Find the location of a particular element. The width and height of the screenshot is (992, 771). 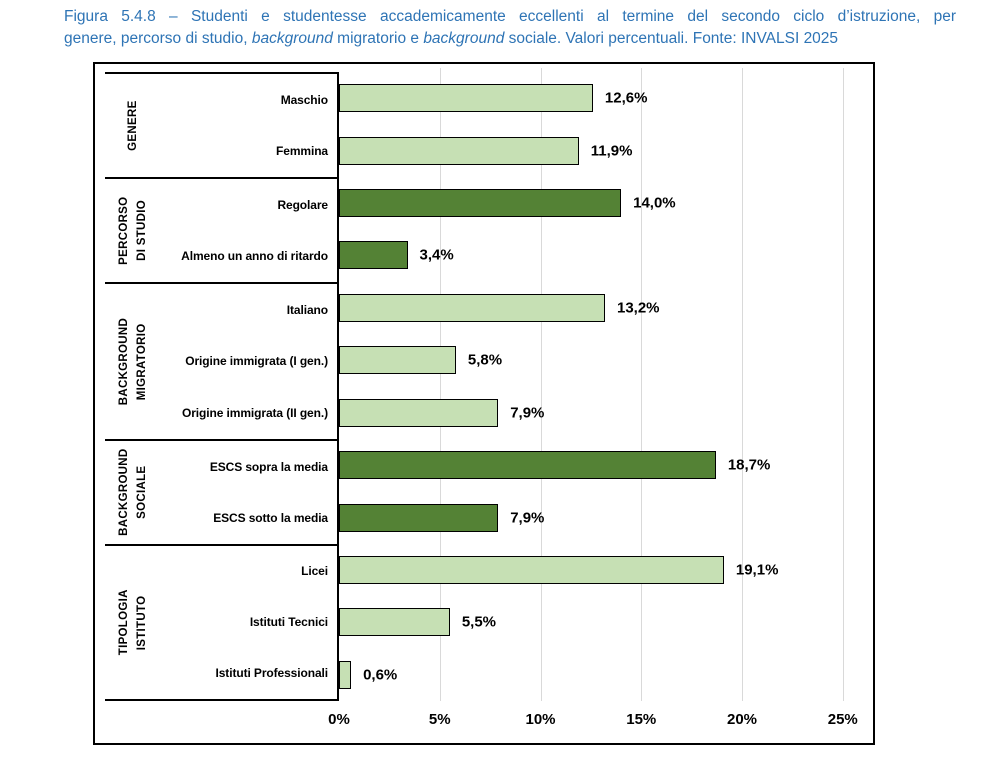

bar-value-label: 3,4% is located at coordinates (436, 255).